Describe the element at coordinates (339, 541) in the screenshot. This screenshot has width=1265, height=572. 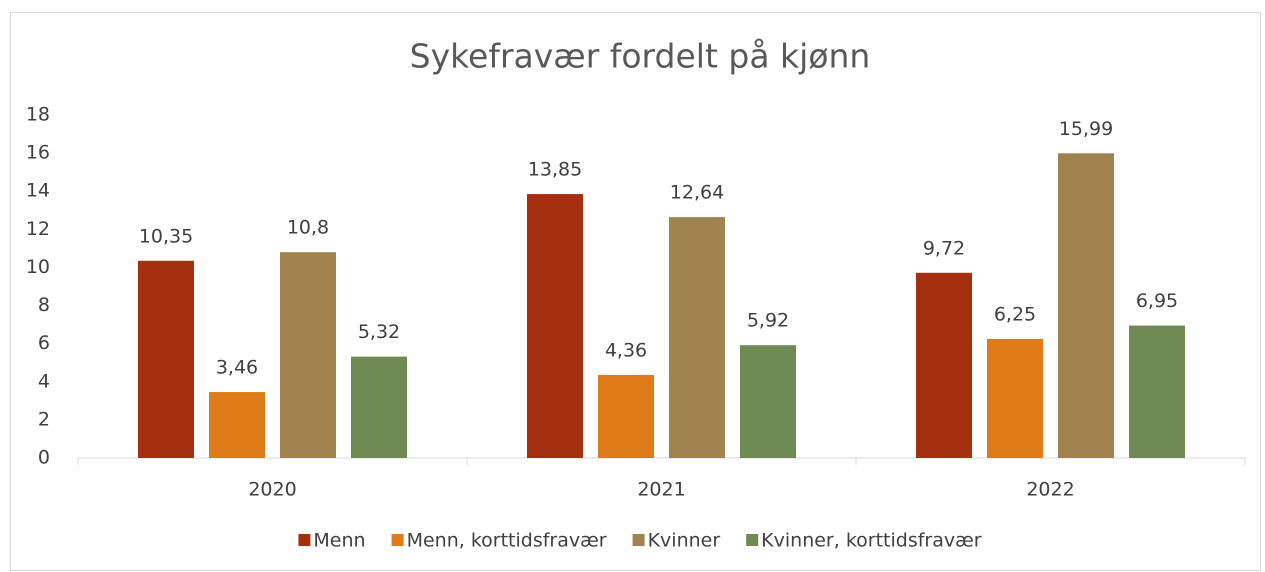
I see `legend-label: Menn` at that location.